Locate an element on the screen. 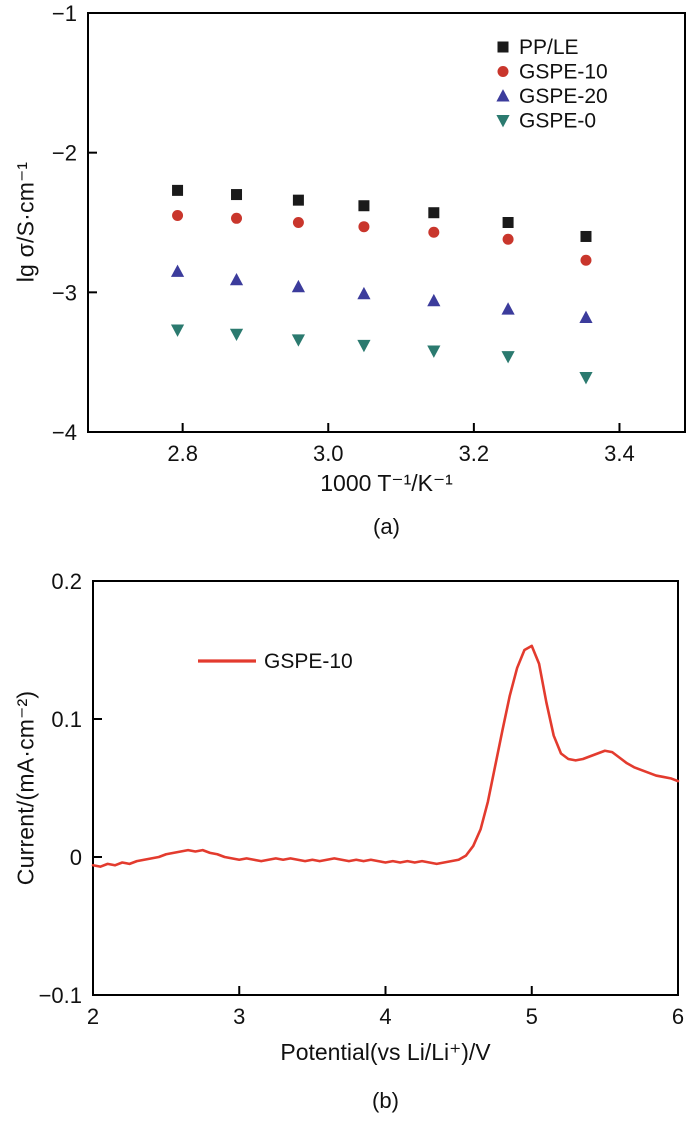 The width and height of the screenshot is (700, 1133). legend-entry: PP/LE is located at coordinates (538, 47).